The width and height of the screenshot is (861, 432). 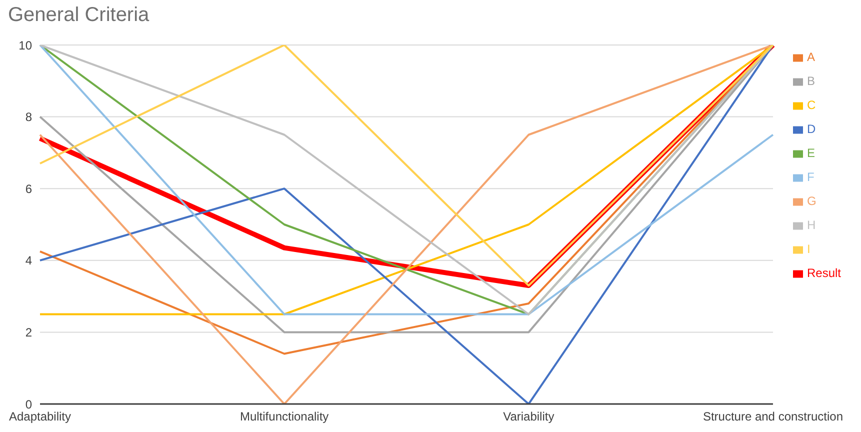 I want to click on legend-label: A, so click(x=810, y=57).